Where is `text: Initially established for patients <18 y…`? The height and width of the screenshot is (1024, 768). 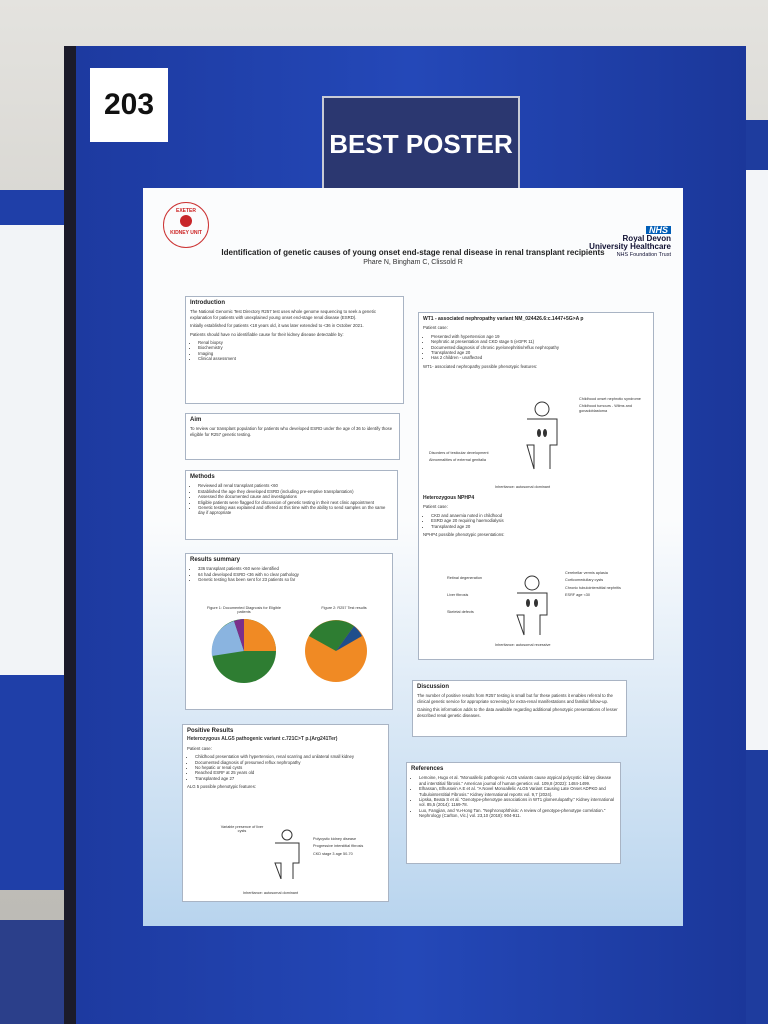 text: Initially established for patients <18 y… is located at coordinates (277, 326).